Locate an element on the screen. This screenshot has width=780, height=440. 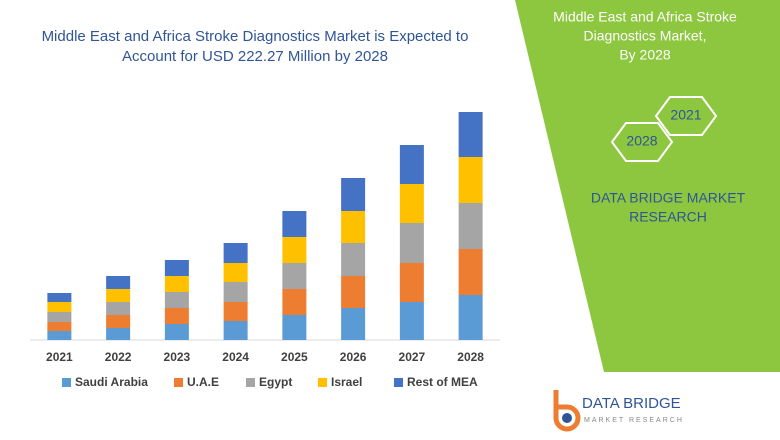
legend-label: Rest of MEA is located at coordinates (442, 382).